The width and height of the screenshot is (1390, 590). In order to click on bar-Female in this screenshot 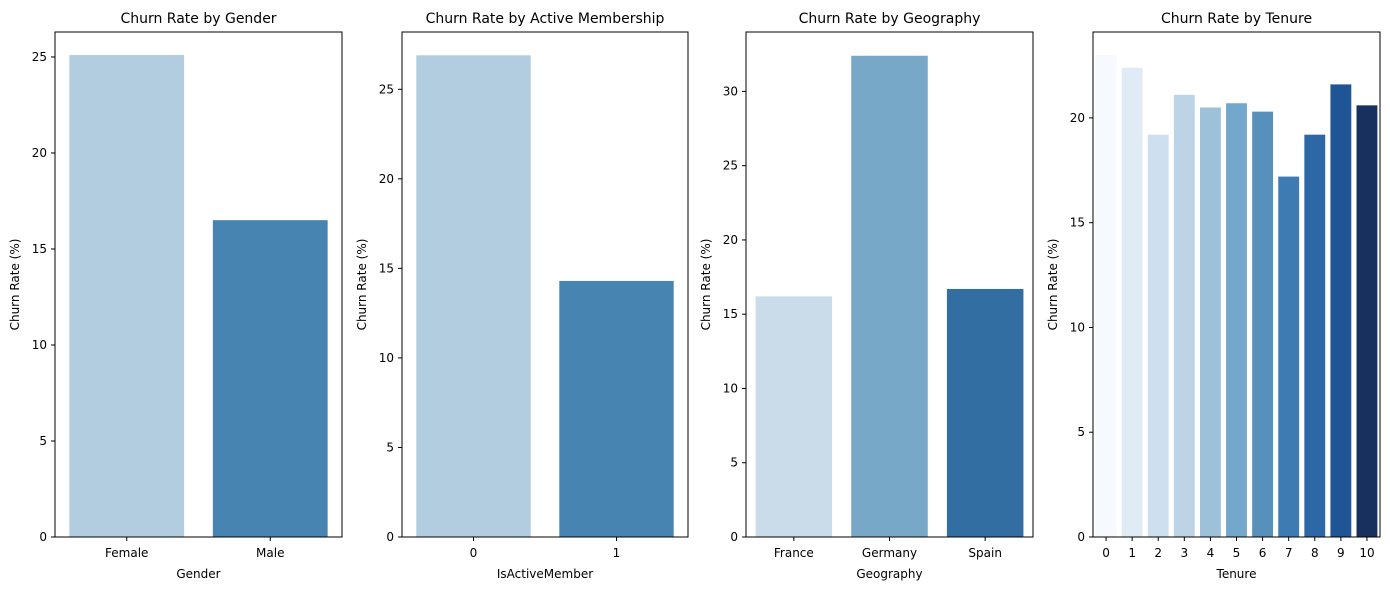, I will do `click(127, 296)`.